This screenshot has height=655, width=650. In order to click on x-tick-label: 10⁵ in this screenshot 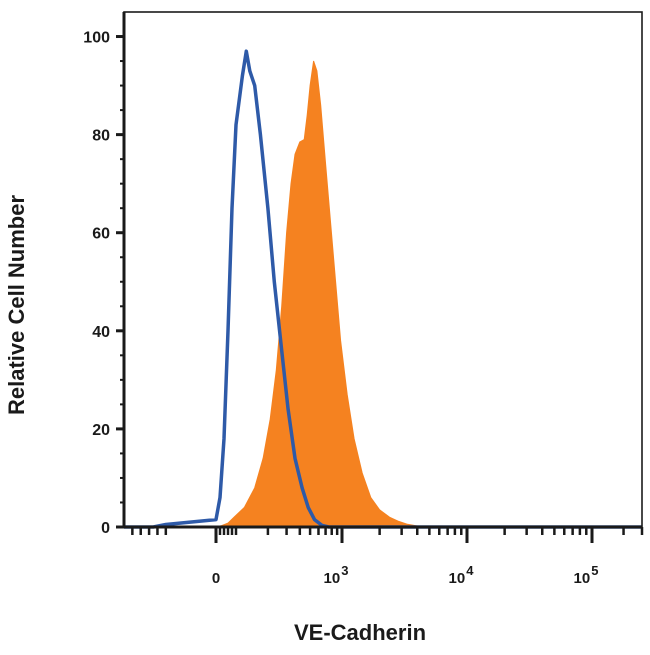, I will do `click(586, 575)`.